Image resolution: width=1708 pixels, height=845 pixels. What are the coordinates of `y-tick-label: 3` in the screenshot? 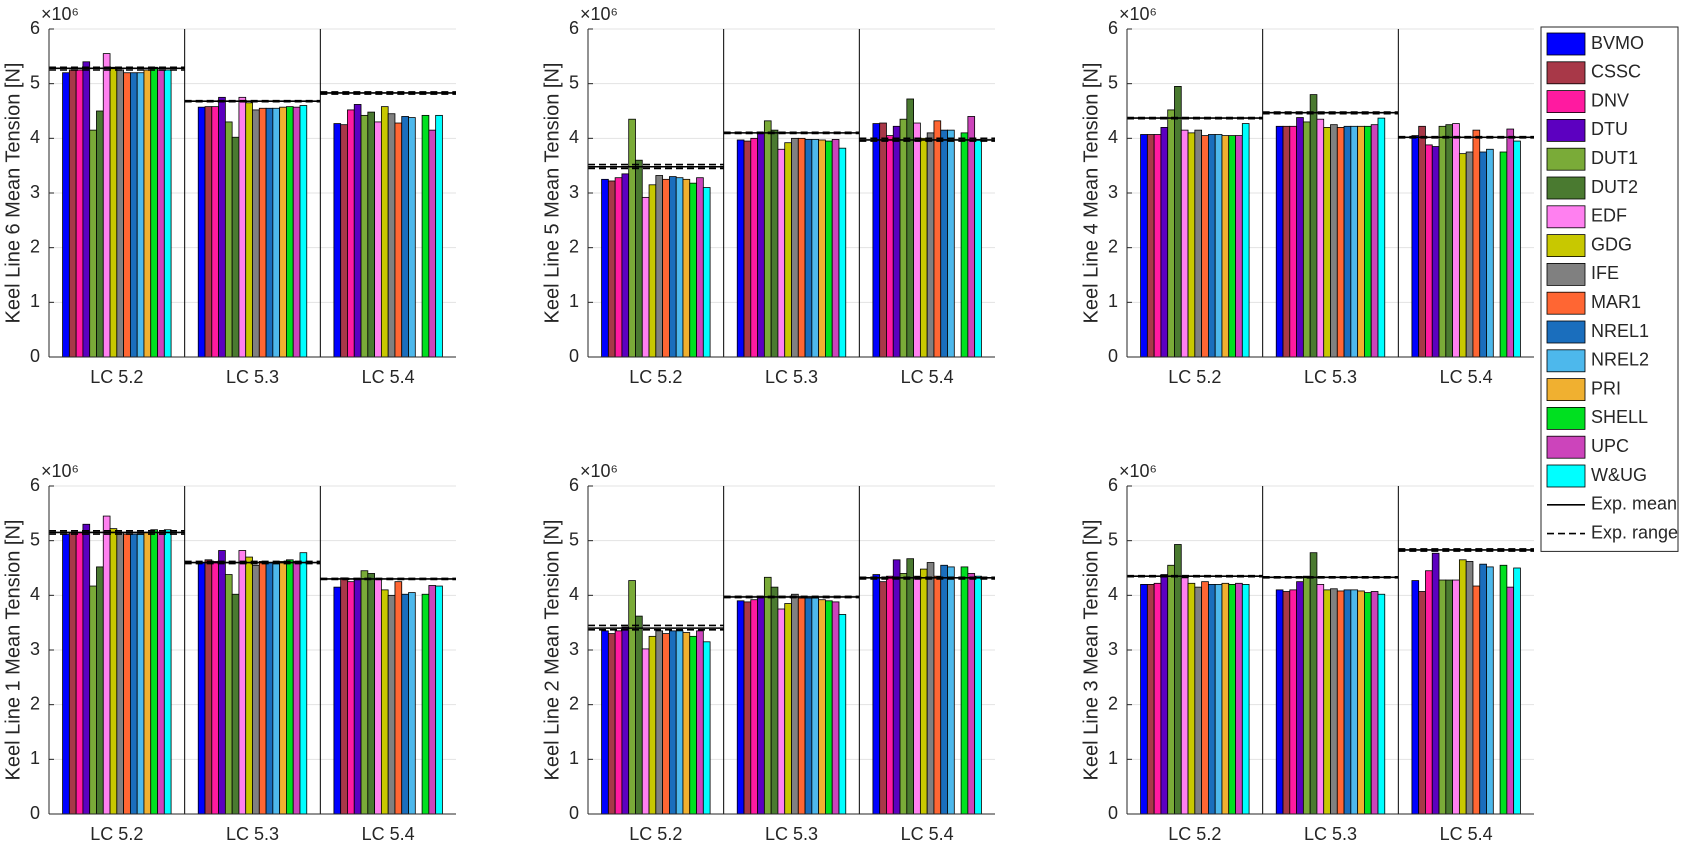 It's located at (574, 649).